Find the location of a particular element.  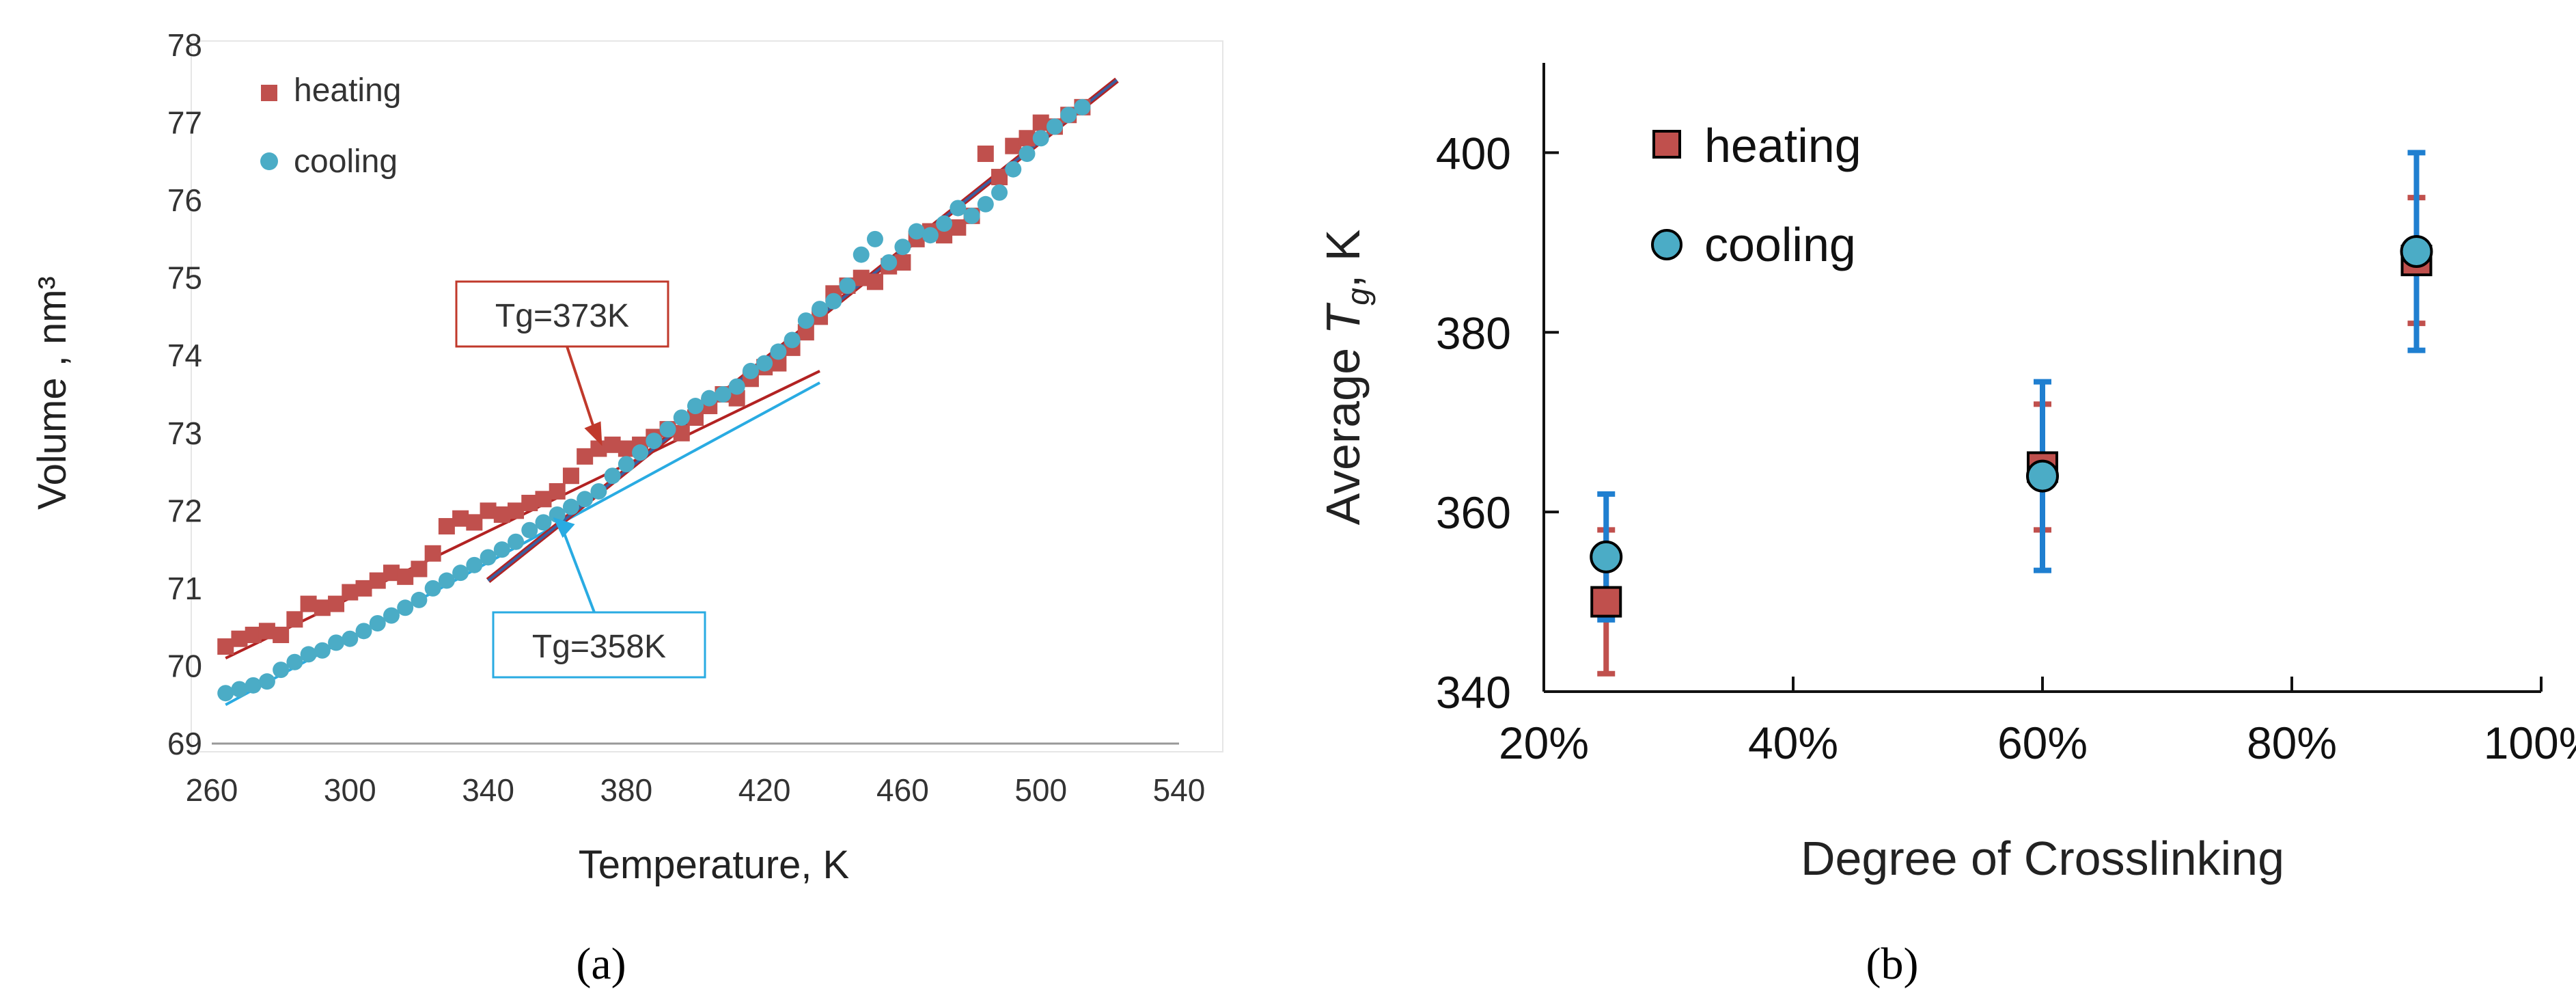

legend-b-cooling-label: cooling is located at coordinates (1780, 244).